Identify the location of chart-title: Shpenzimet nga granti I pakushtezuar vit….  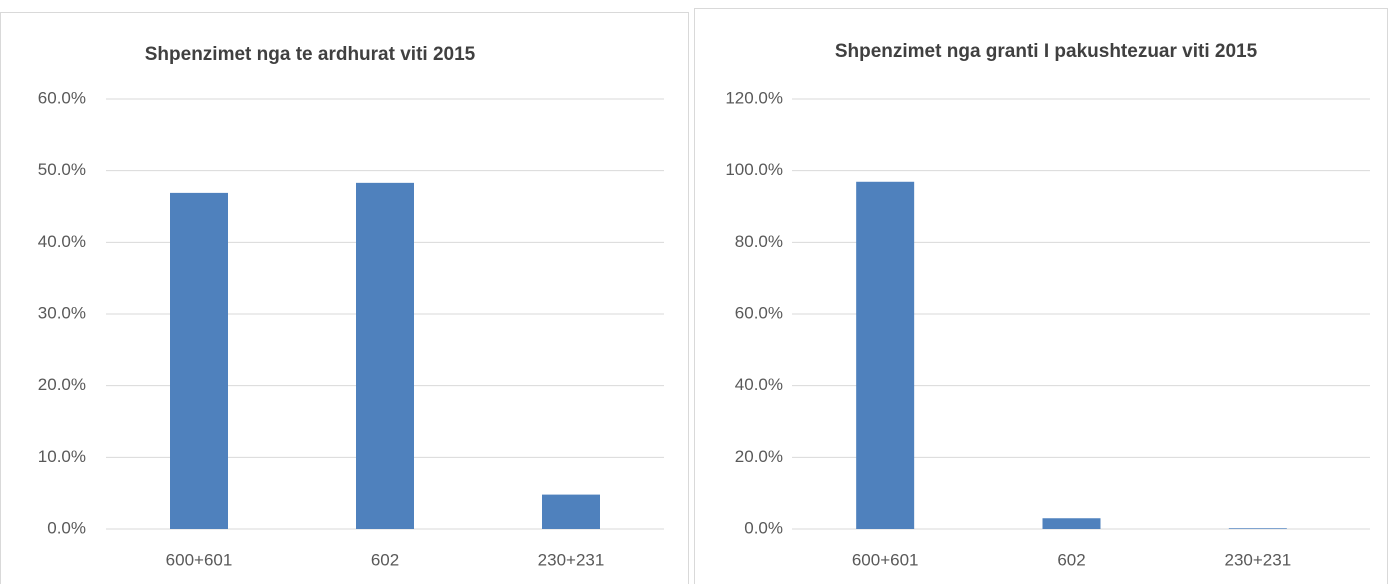
(1046, 51).